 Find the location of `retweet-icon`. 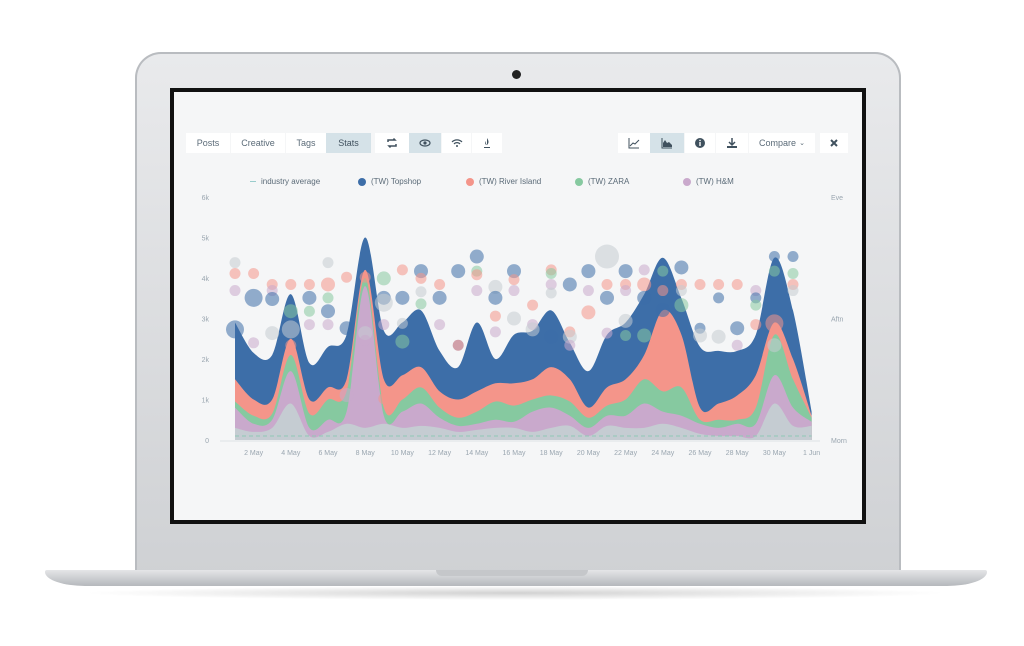

retweet-icon is located at coordinates (392, 143).